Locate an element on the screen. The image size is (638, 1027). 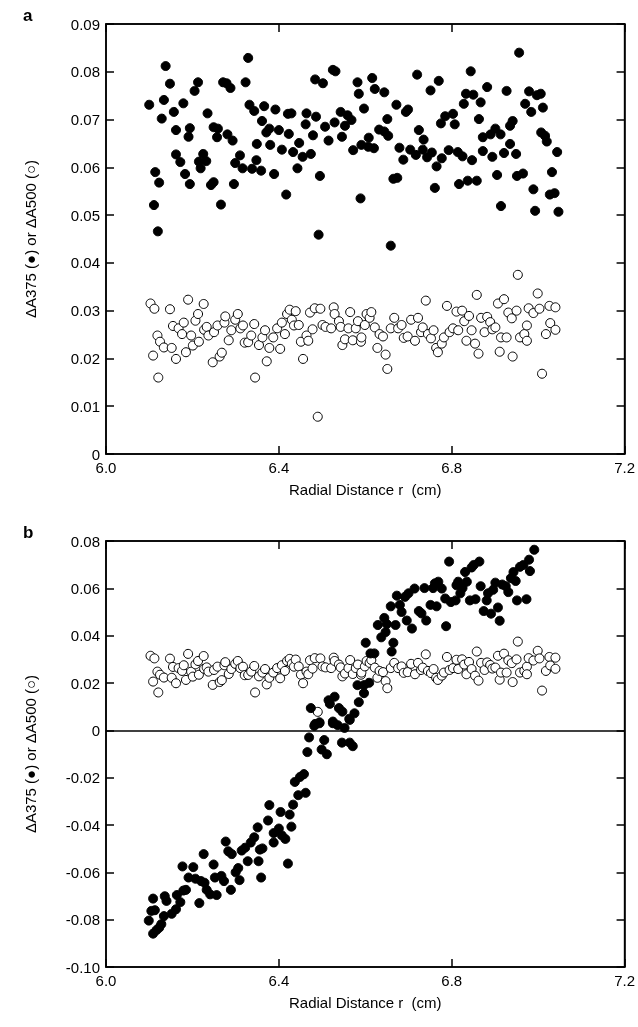
y-tick-label: -0.08 is located at coordinates (82, 920).